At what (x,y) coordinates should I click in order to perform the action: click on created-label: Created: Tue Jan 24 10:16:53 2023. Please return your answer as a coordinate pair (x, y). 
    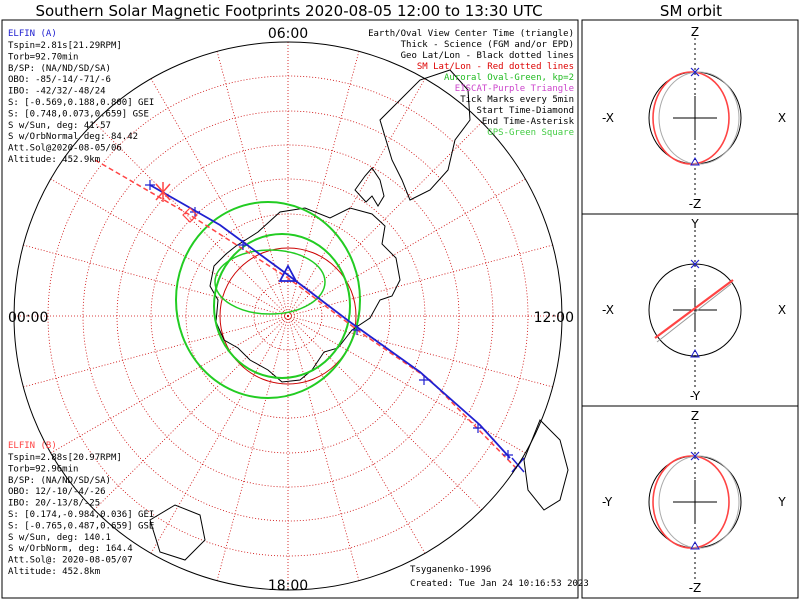
    Looking at the image, I should click on (499, 584).